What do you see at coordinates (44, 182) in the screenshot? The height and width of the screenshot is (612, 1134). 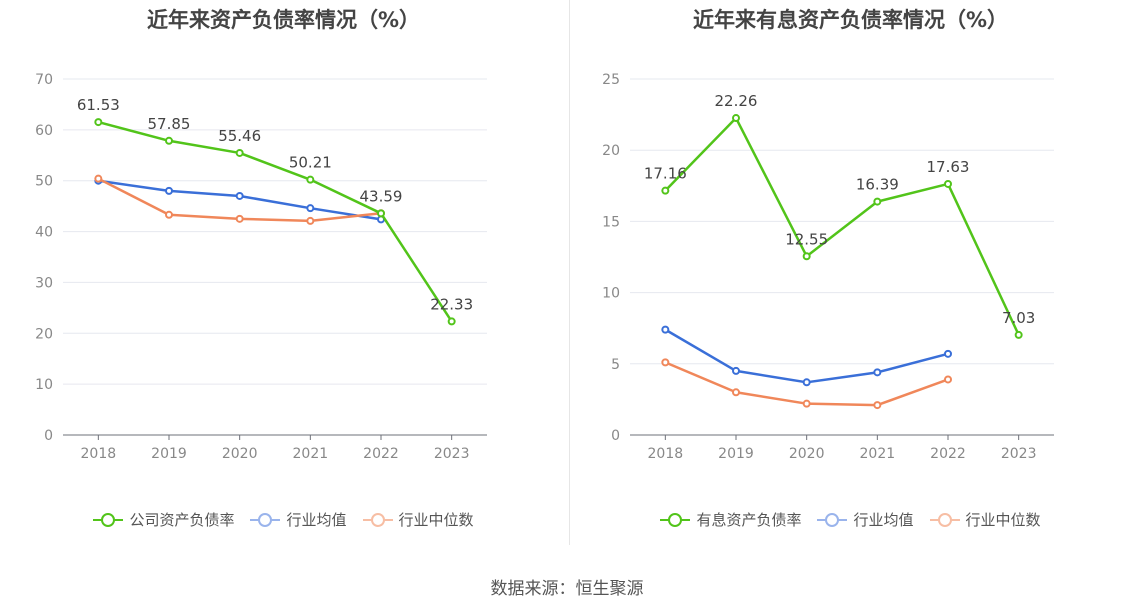 I see `y-tick-label: 50` at bounding box center [44, 182].